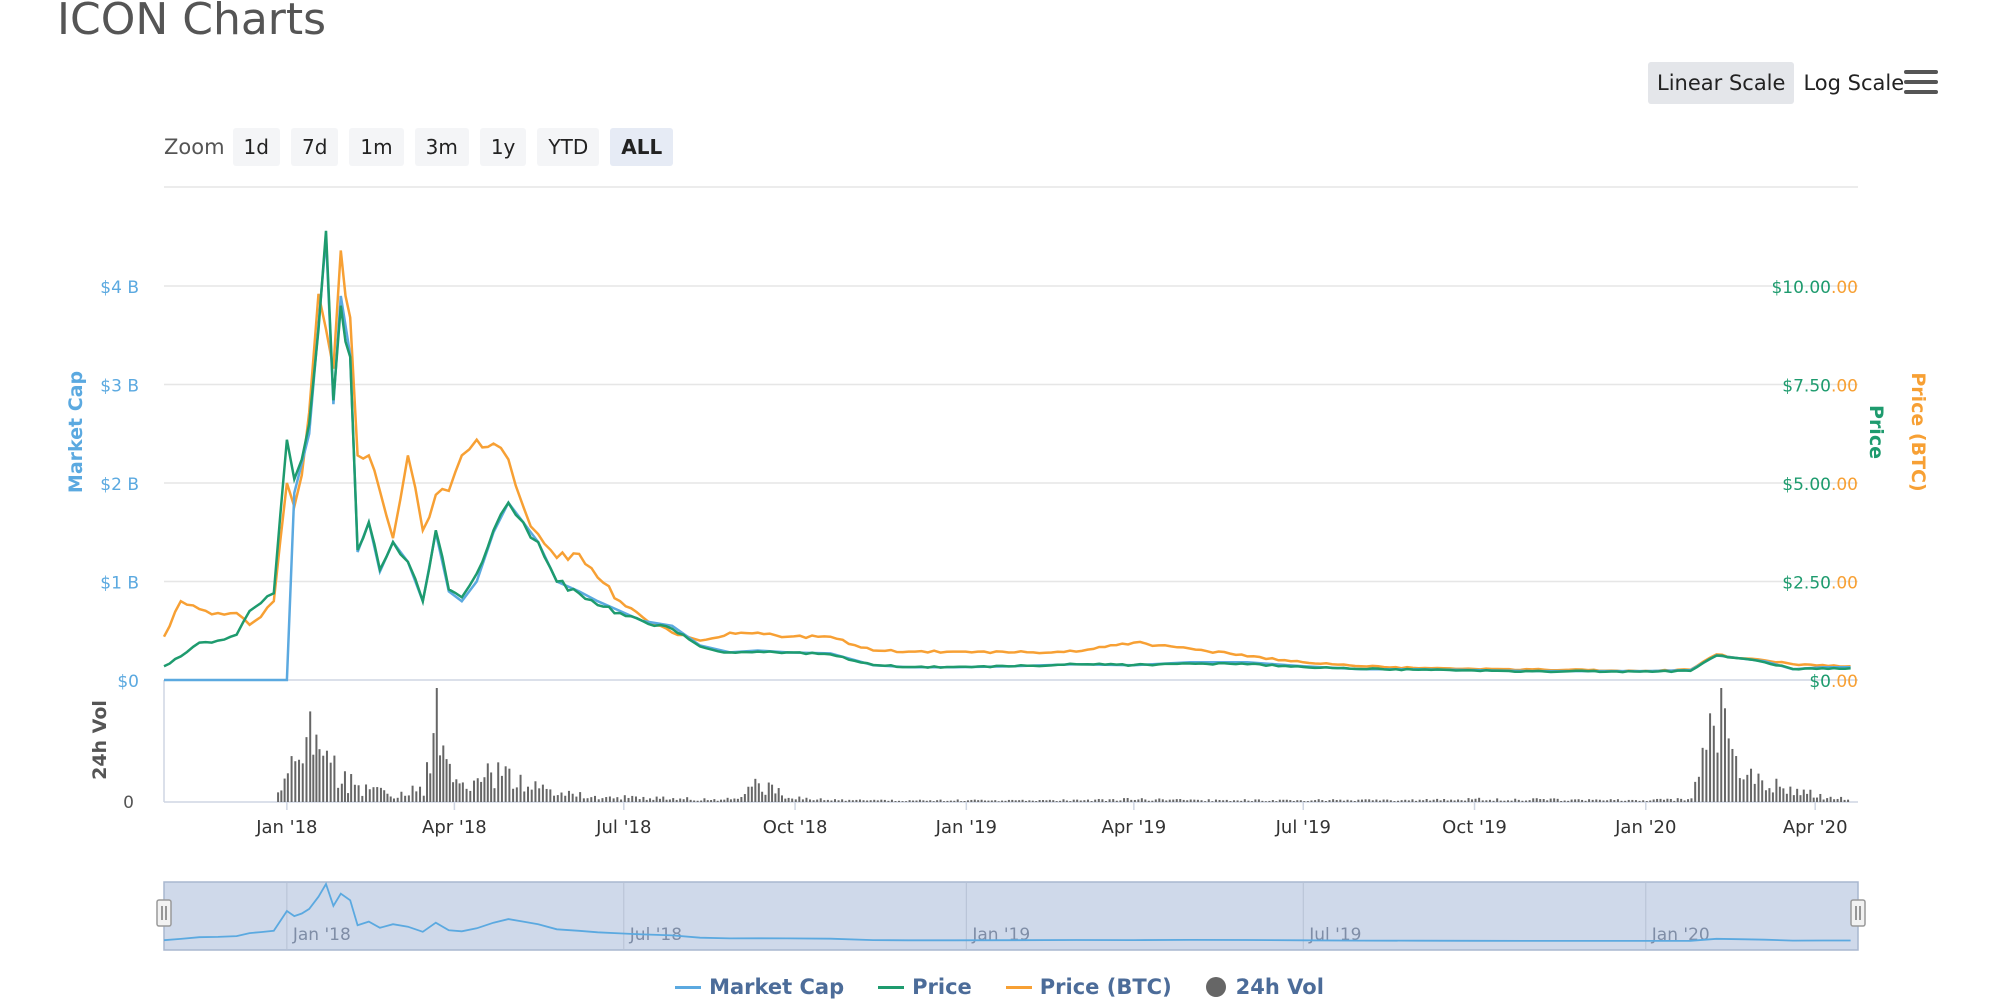  What do you see at coordinates (1721, 83) in the screenshot?
I see `linear-scale-button: Linear Scale` at bounding box center [1721, 83].